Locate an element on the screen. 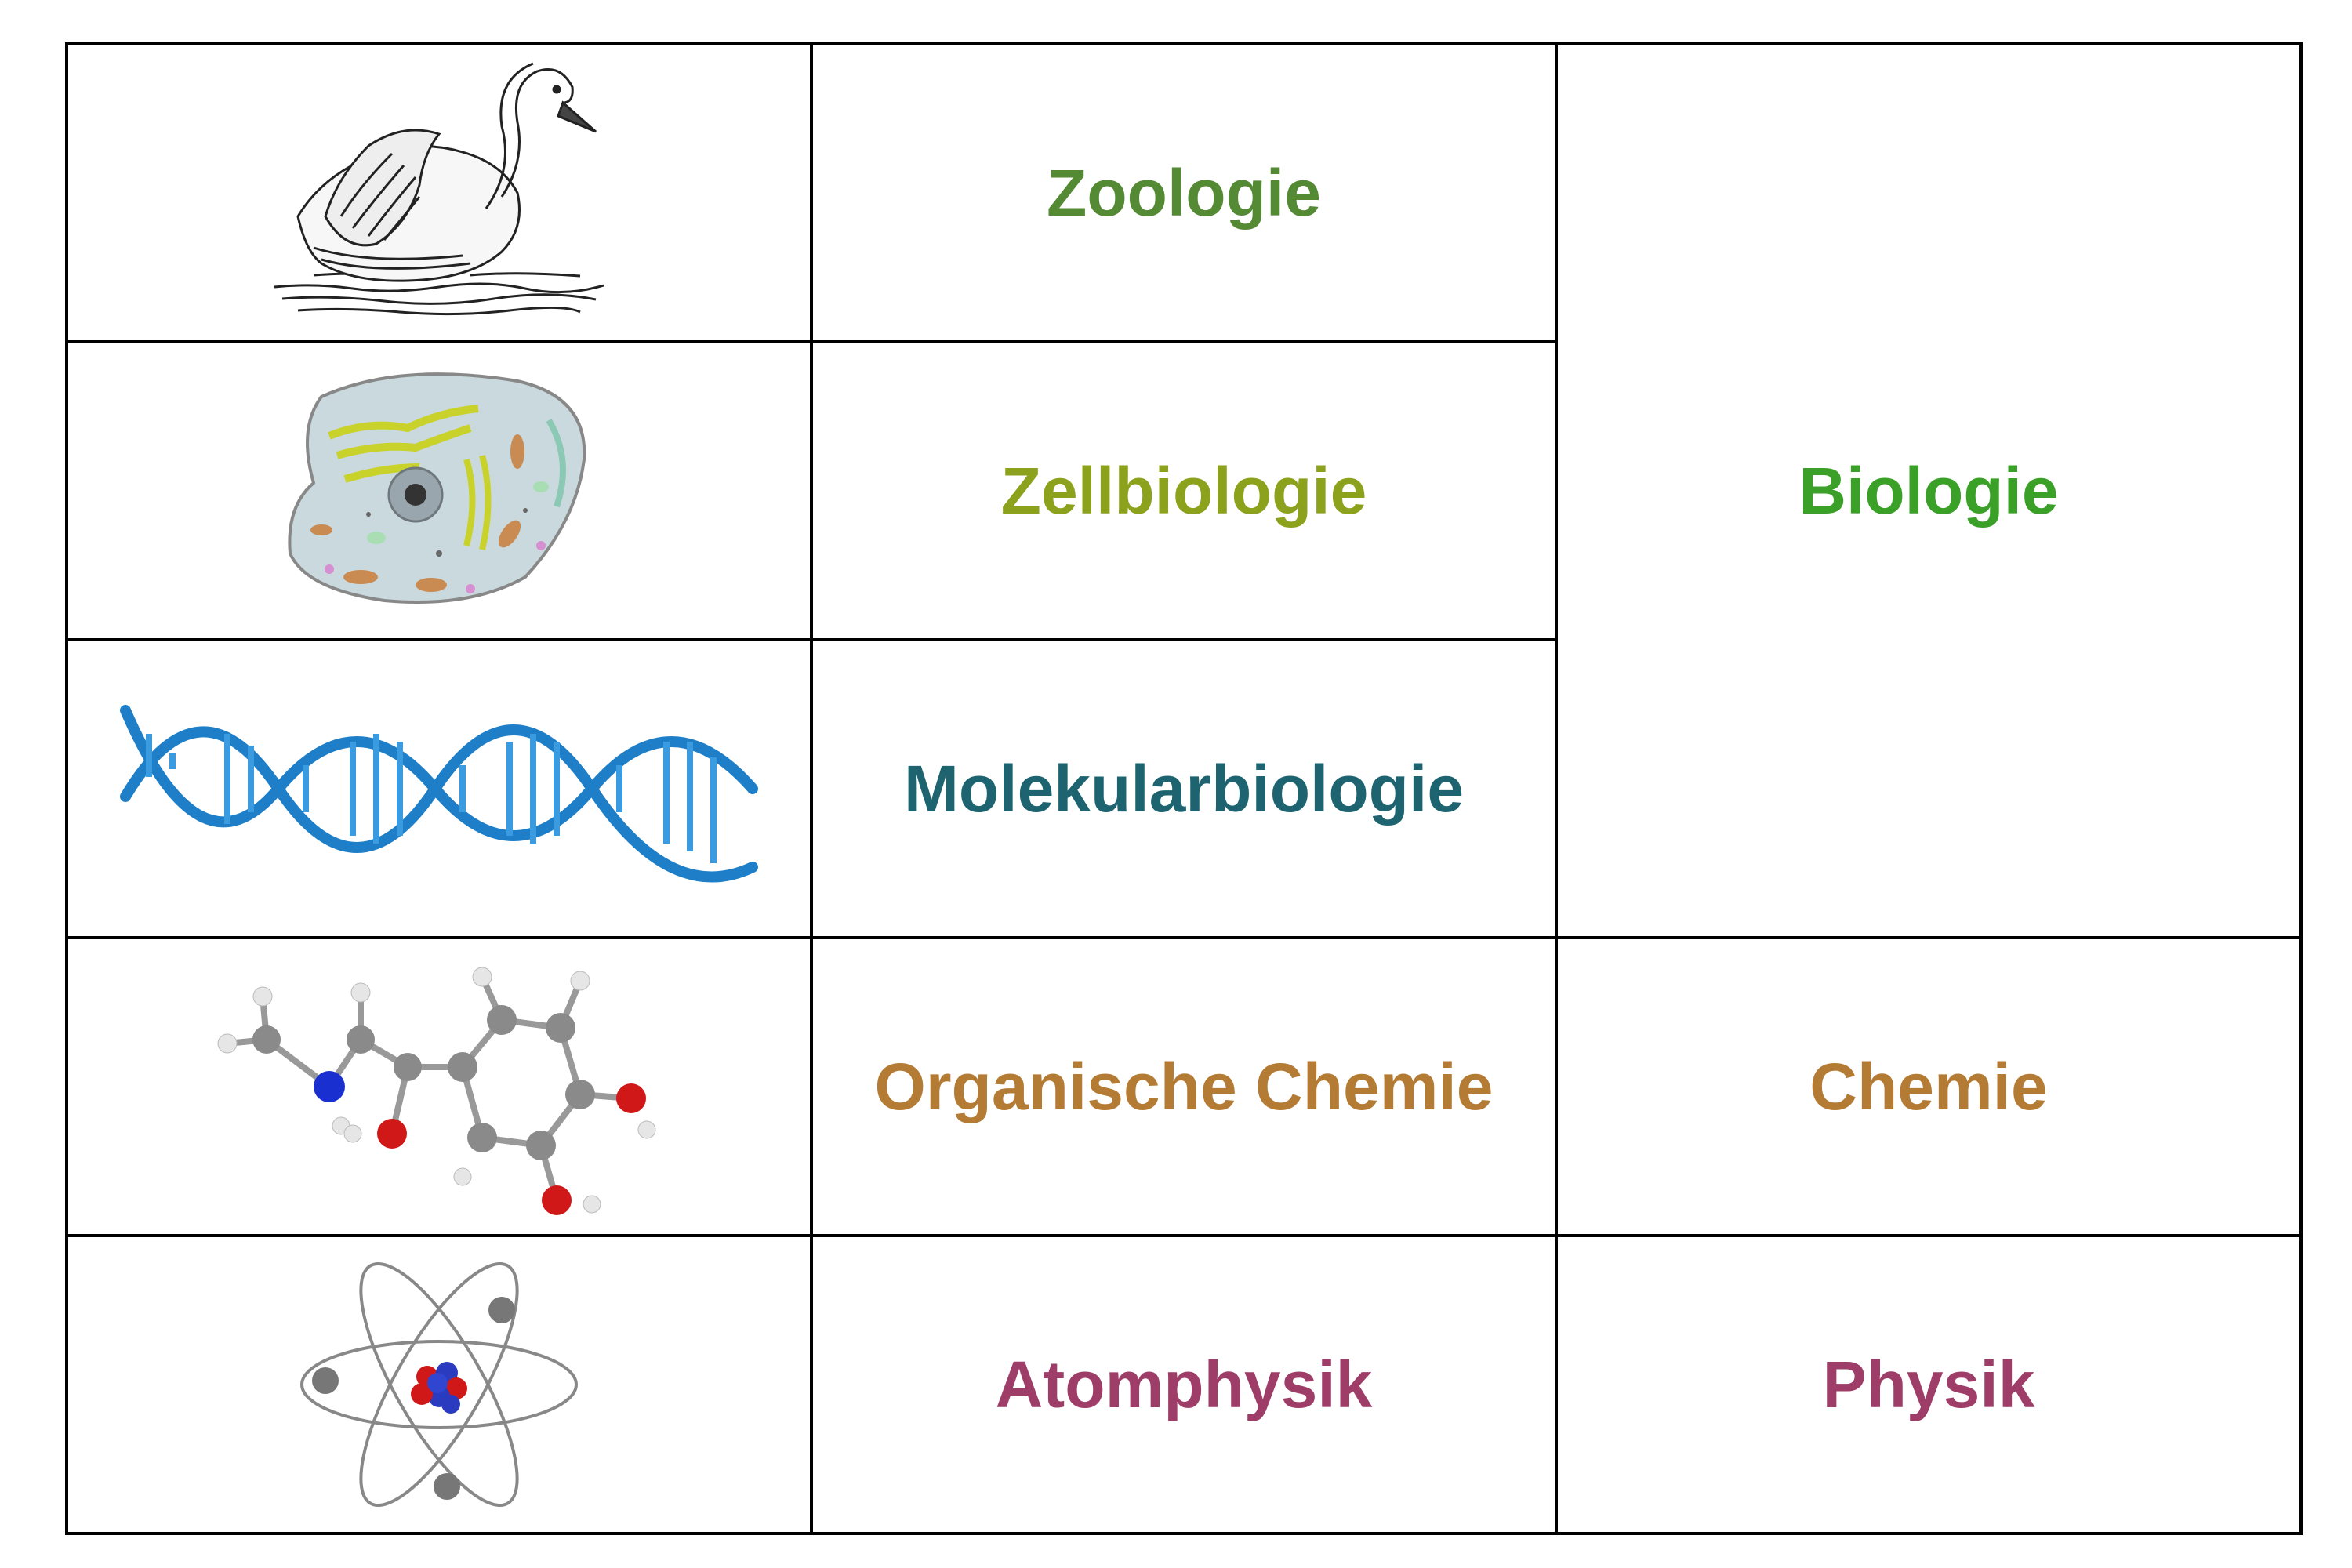 The height and width of the screenshot is (1568, 2352). molecule-icon is located at coordinates (436, 1091).